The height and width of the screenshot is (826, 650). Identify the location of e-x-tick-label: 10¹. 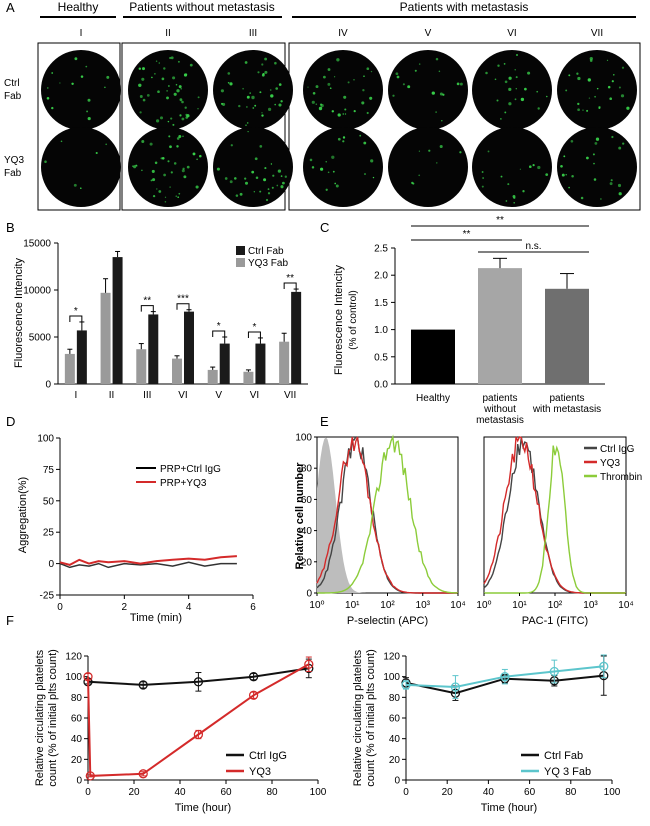
(352, 605).